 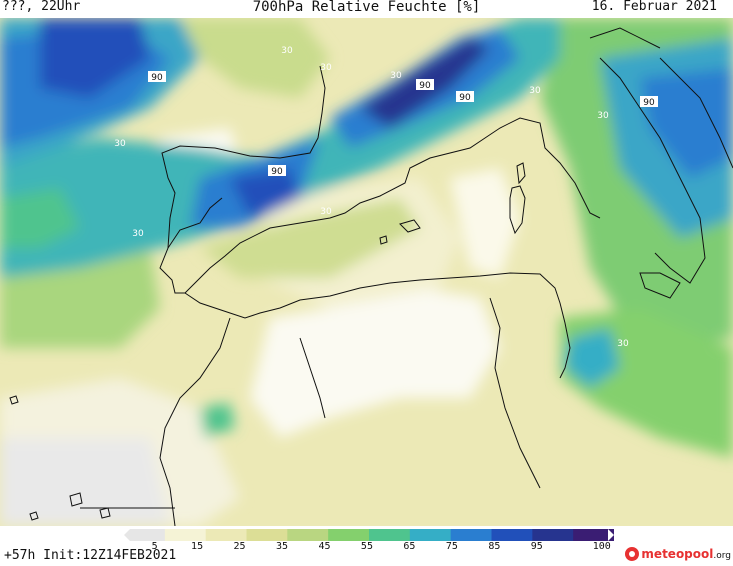 What do you see at coordinates (324, 546) in the screenshot?
I see `scale-tick-label: 45` at bounding box center [324, 546].